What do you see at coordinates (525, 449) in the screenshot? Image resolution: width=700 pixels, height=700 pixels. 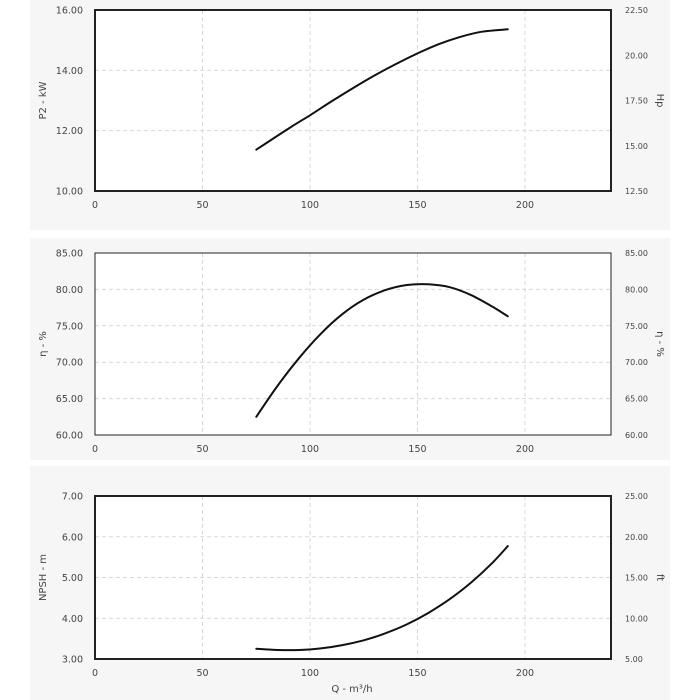 I see `efficiency-x-tick-label: 200` at bounding box center [525, 449].